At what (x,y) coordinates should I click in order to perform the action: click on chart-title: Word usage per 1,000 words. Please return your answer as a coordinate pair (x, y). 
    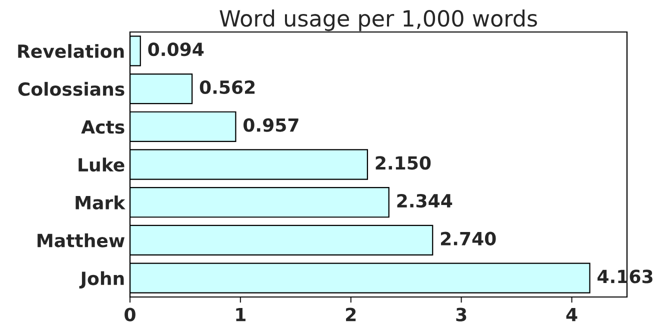
    Looking at the image, I should click on (378, 21).